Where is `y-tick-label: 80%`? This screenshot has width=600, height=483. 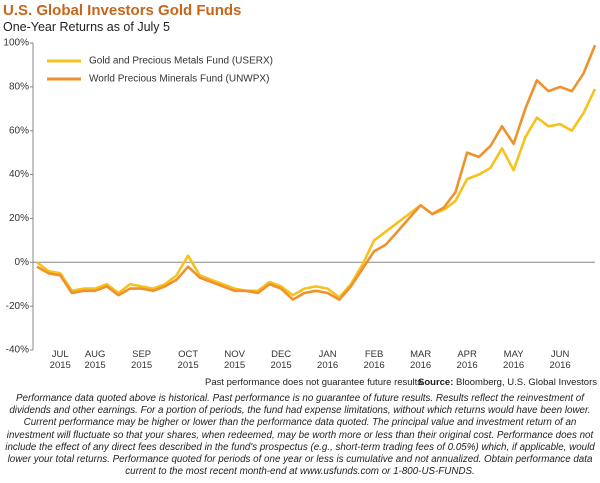 y-tick-label: 80% is located at coordinates (19, 86).